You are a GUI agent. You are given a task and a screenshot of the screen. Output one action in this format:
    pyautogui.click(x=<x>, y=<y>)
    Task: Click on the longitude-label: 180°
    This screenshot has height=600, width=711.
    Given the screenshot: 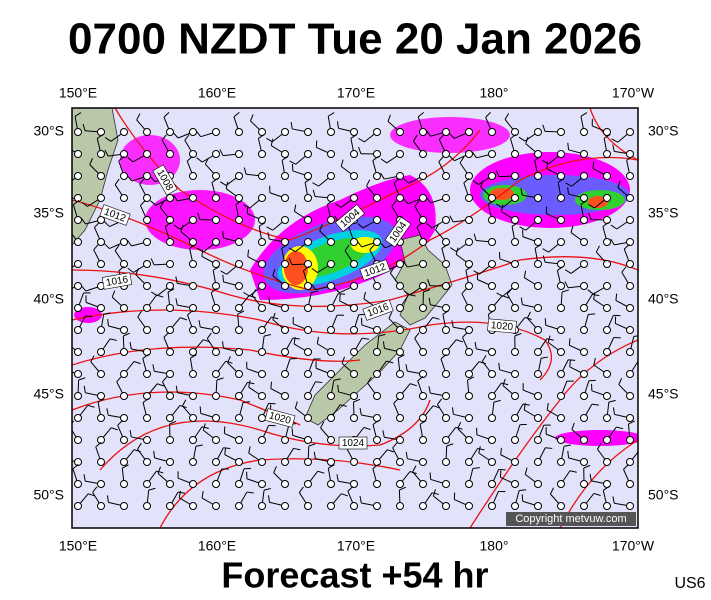 What is the action you would take?
    pyautogui.click(x=494, y=93)
    